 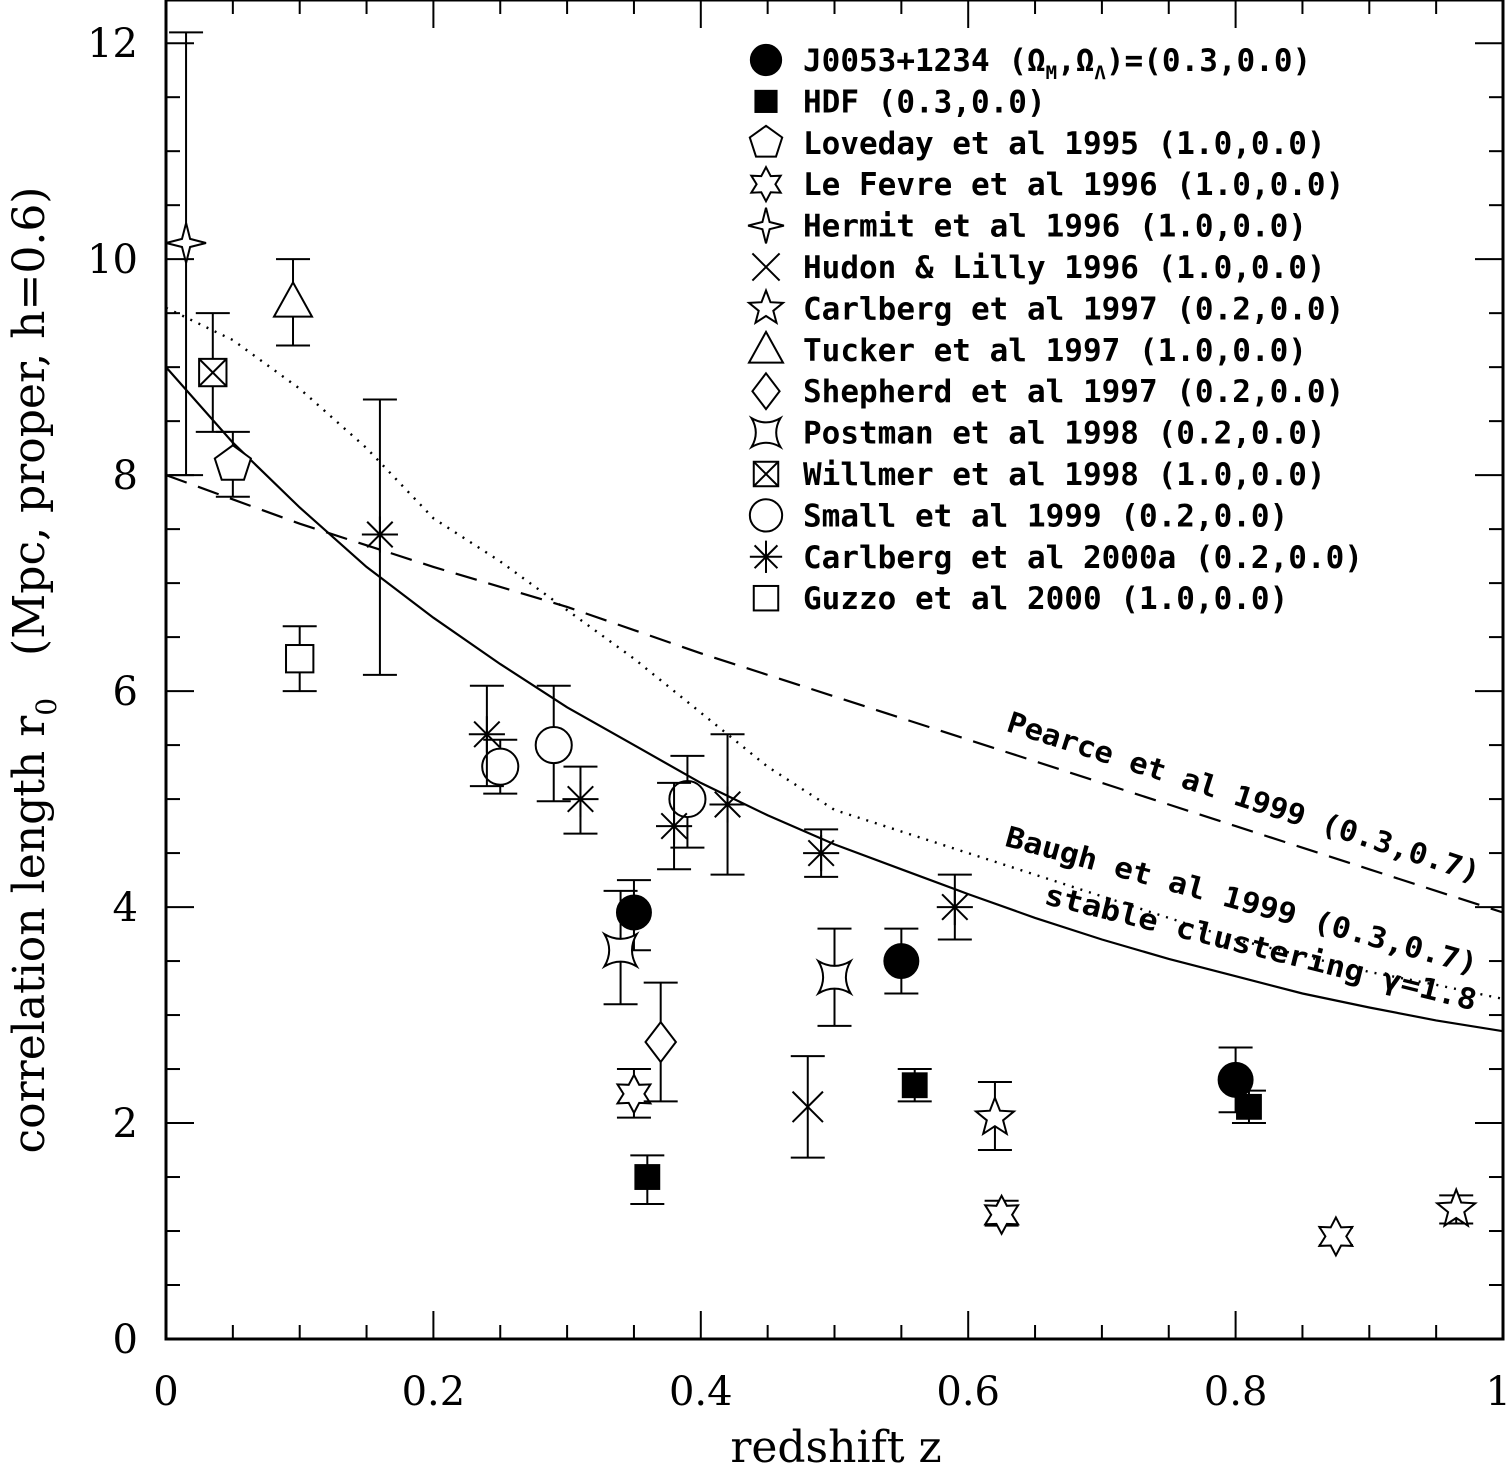 What do you see at coordinates (233, 464) in the screenshot?
I see `point-loveday-et-al-1995` at bounding box center [233, 464].